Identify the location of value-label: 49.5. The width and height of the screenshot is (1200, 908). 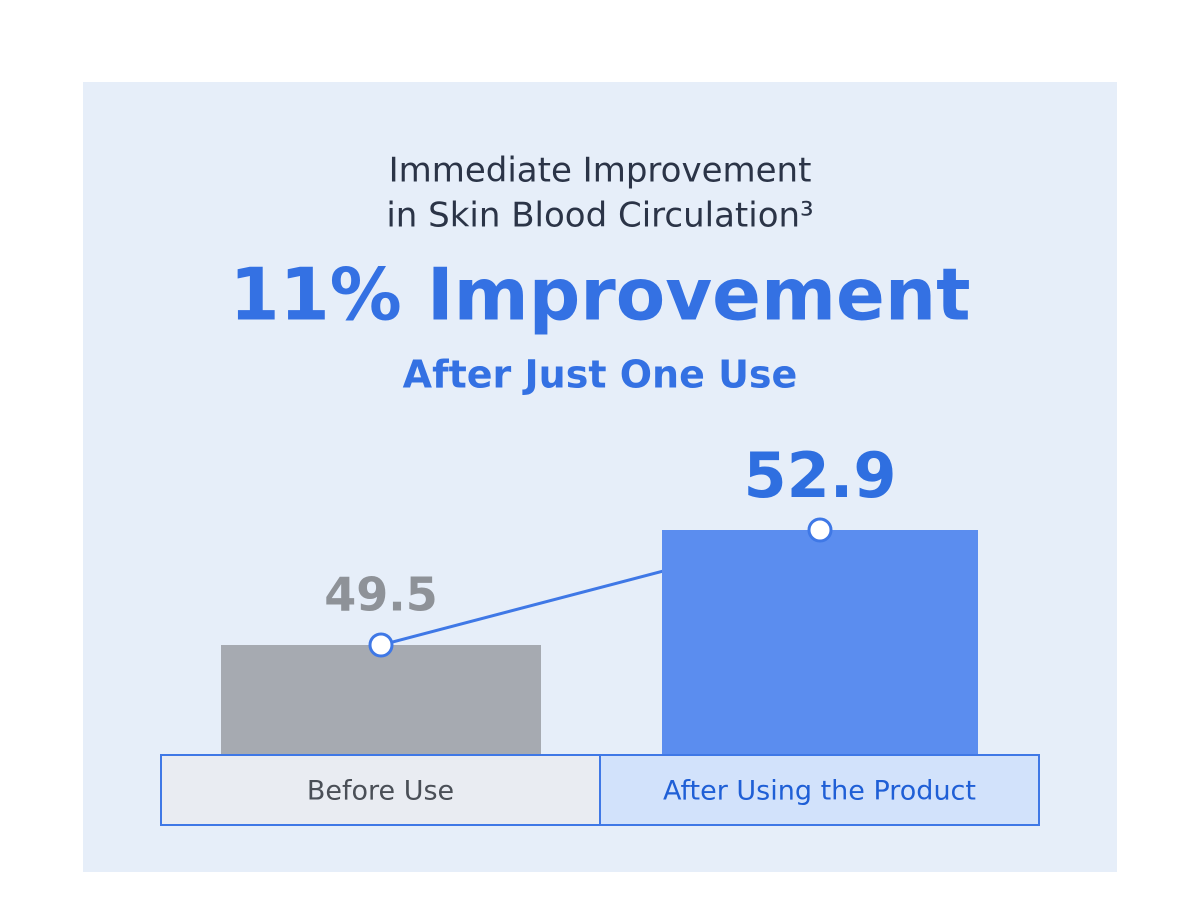
(381, 595).